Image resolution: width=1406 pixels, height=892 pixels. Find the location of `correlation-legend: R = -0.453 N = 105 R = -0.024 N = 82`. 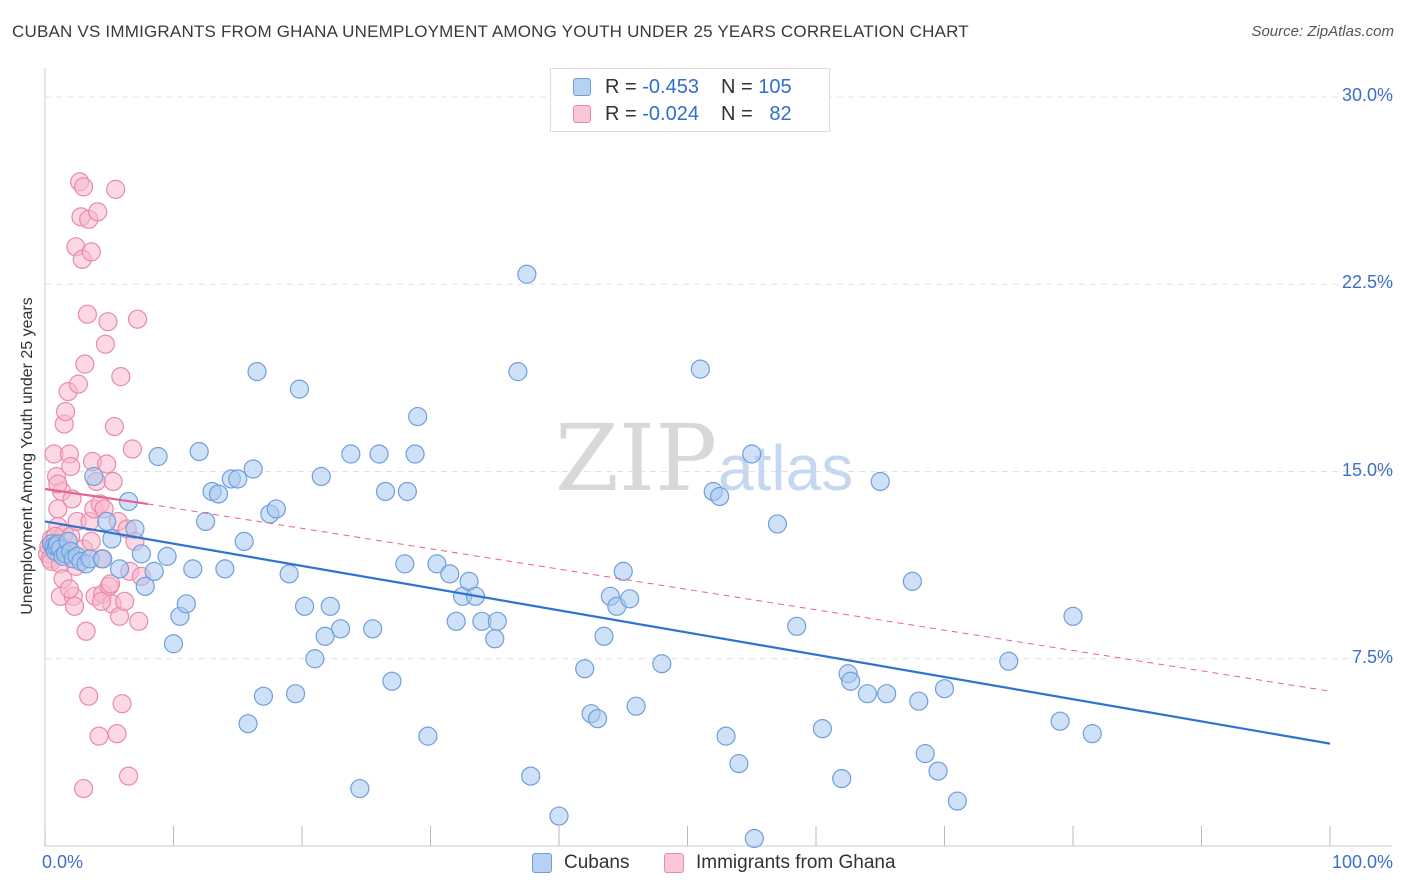

correlation-legend: R = -0.453 N = 105 R = -0.024 N = 82 is located at coordinates (690, 100).